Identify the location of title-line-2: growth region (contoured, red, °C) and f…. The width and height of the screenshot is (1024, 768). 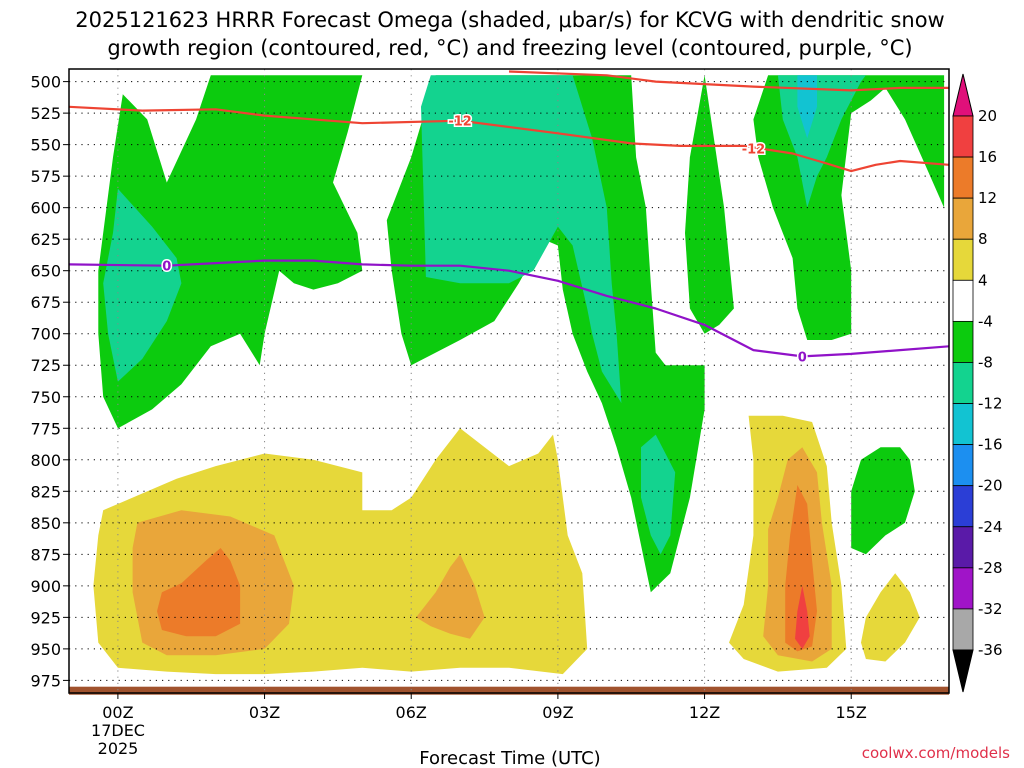
(509, 48).